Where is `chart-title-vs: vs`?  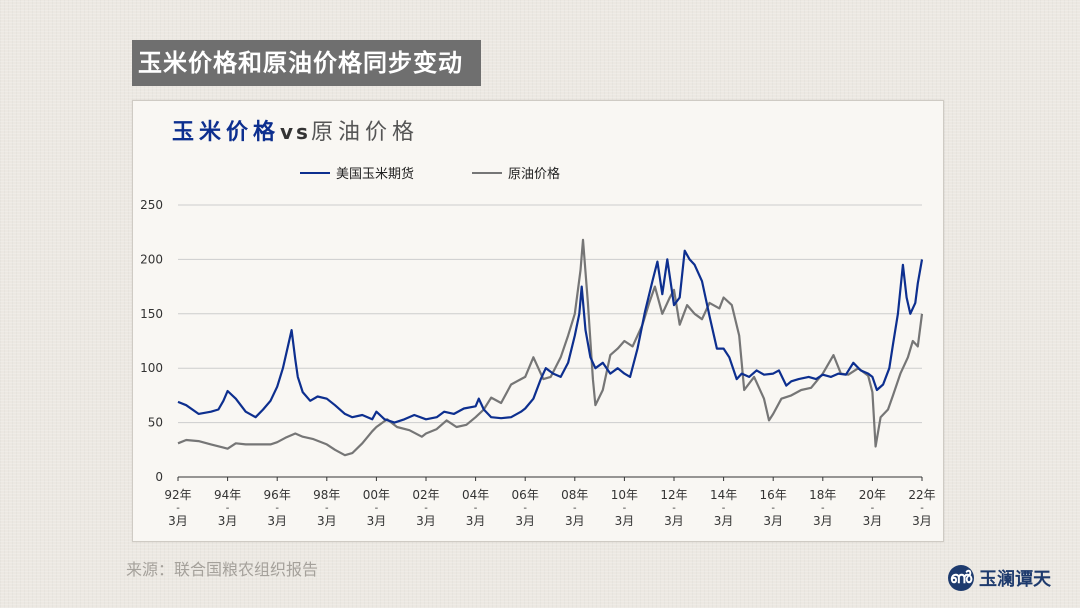
chart-title-vs: vs is located at coordinates (295, 132).